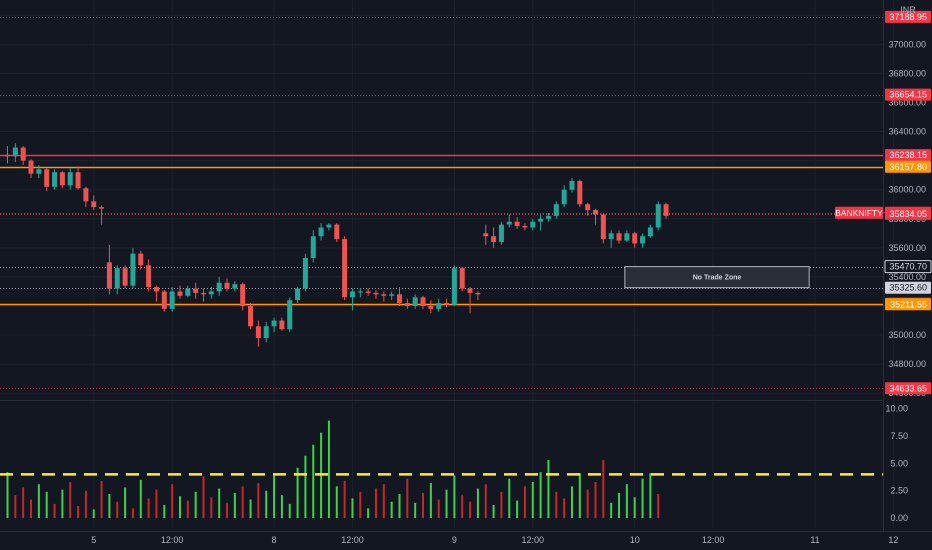 Image resolution: width=932 pixels, height=550 pixels. Describe the element at coordinates (908, 214) in the screenshot. I see `price-level-value: 35834.05` at that location.